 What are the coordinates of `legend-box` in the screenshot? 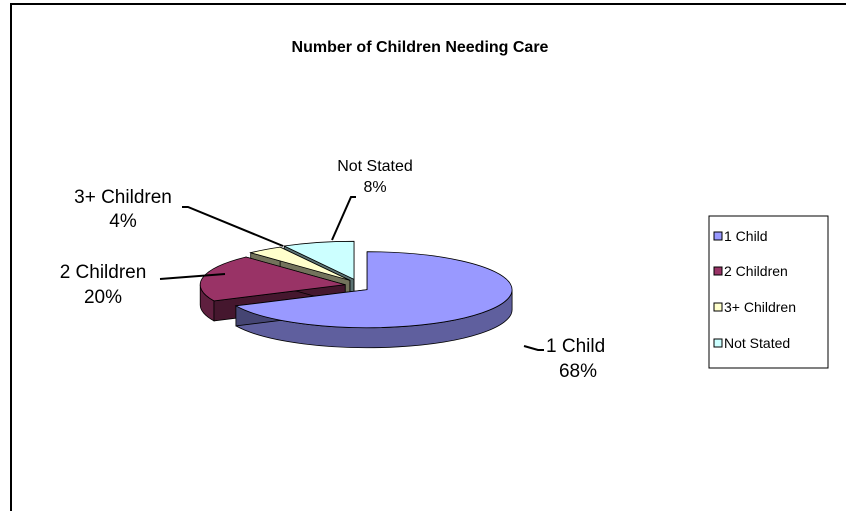 It's located at (768, 292).